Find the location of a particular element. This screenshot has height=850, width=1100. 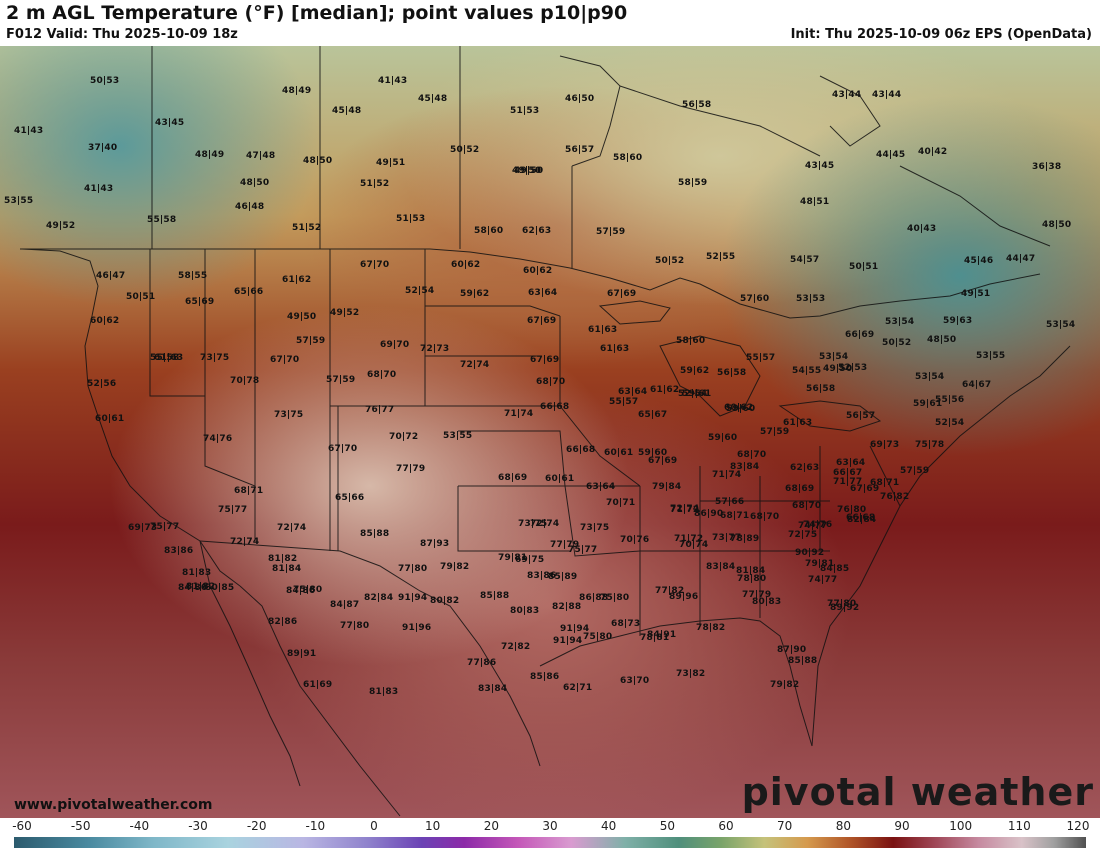

point-value: 36|38 is located at coordinates (1047, 167).